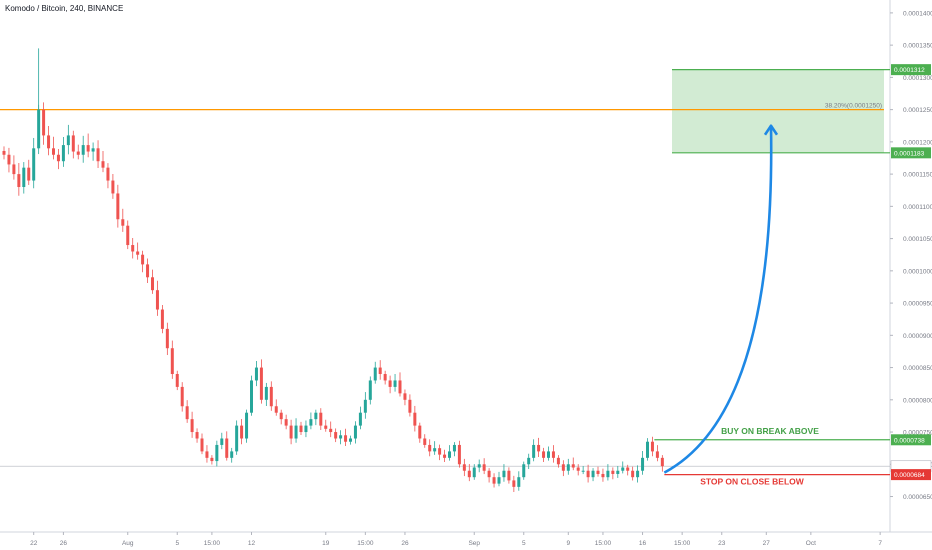  What do you see at coordinates (64, 8) in the screenshot?
I see `chart-title: Komodo / Bitcoin, 240, BINANCE` at bounding box center [64, 8].